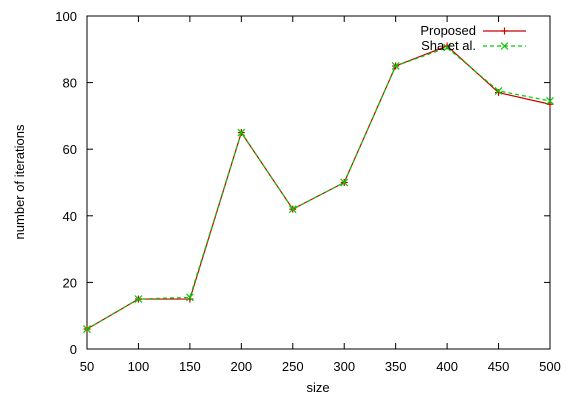  What do you see at coordinates (73, 349) in the screenshot?
I see `y-tick-label: 0` at bounding box center [73, 349].